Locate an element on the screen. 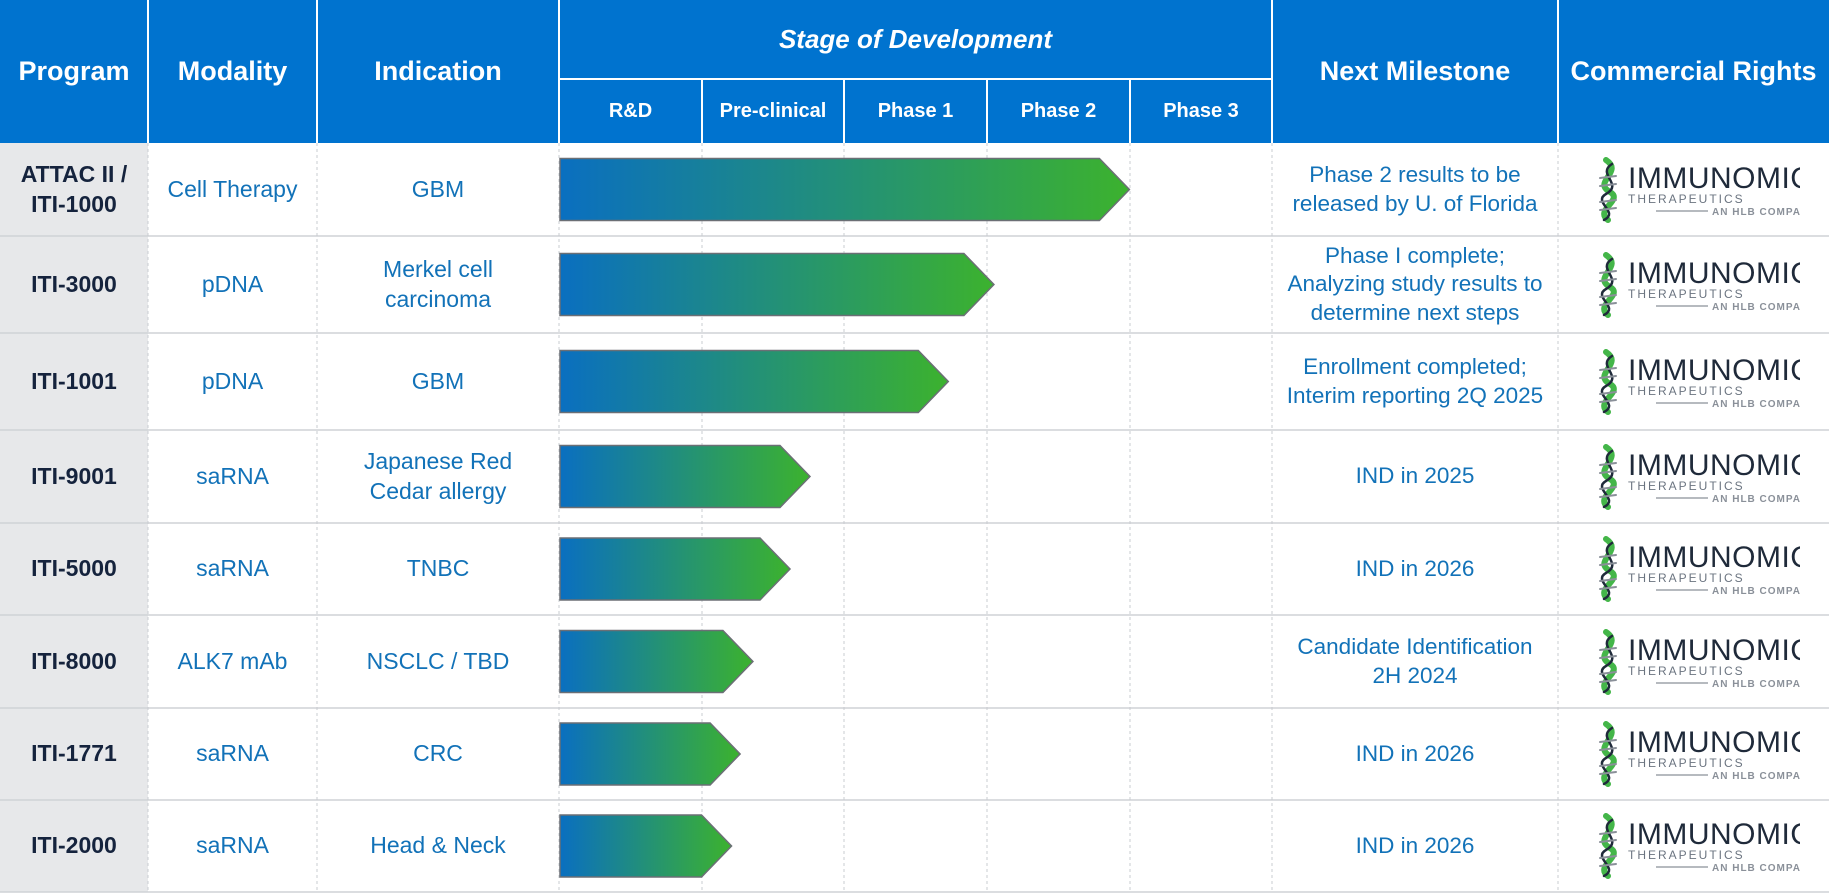 The width and height of the screenshot is (1829, 894). program-name: ITI-3000 is located at coordinates (74, 283).